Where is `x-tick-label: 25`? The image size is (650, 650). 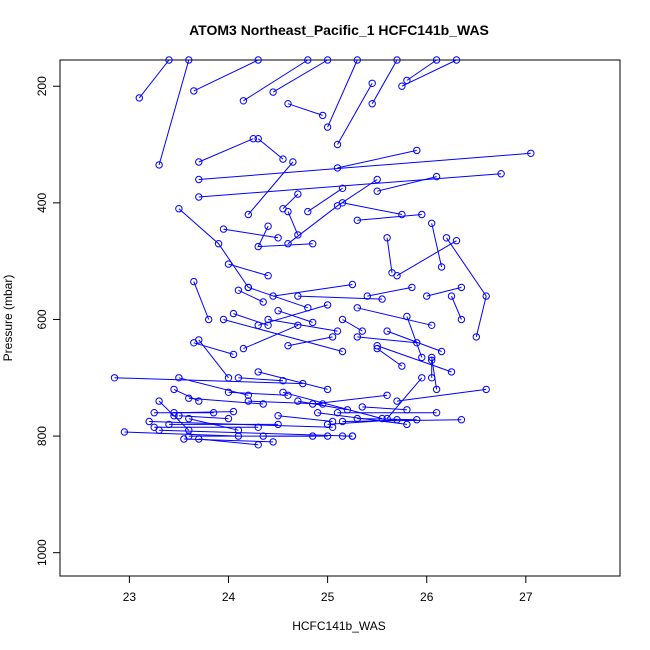 x-tick-label: 25 is located at coordinates (328, 597).